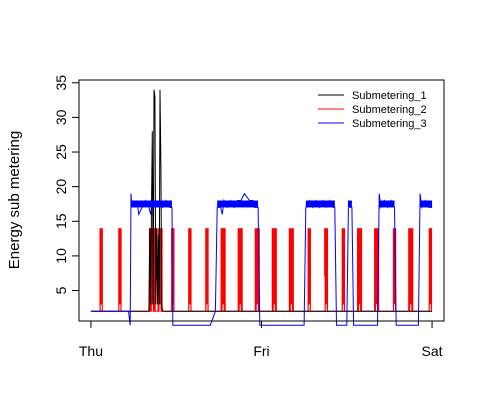  What do you see at coordinates (61, 117) in the screenshot?
I see `y-tick-label: 30` at bounding box center [61, 117].